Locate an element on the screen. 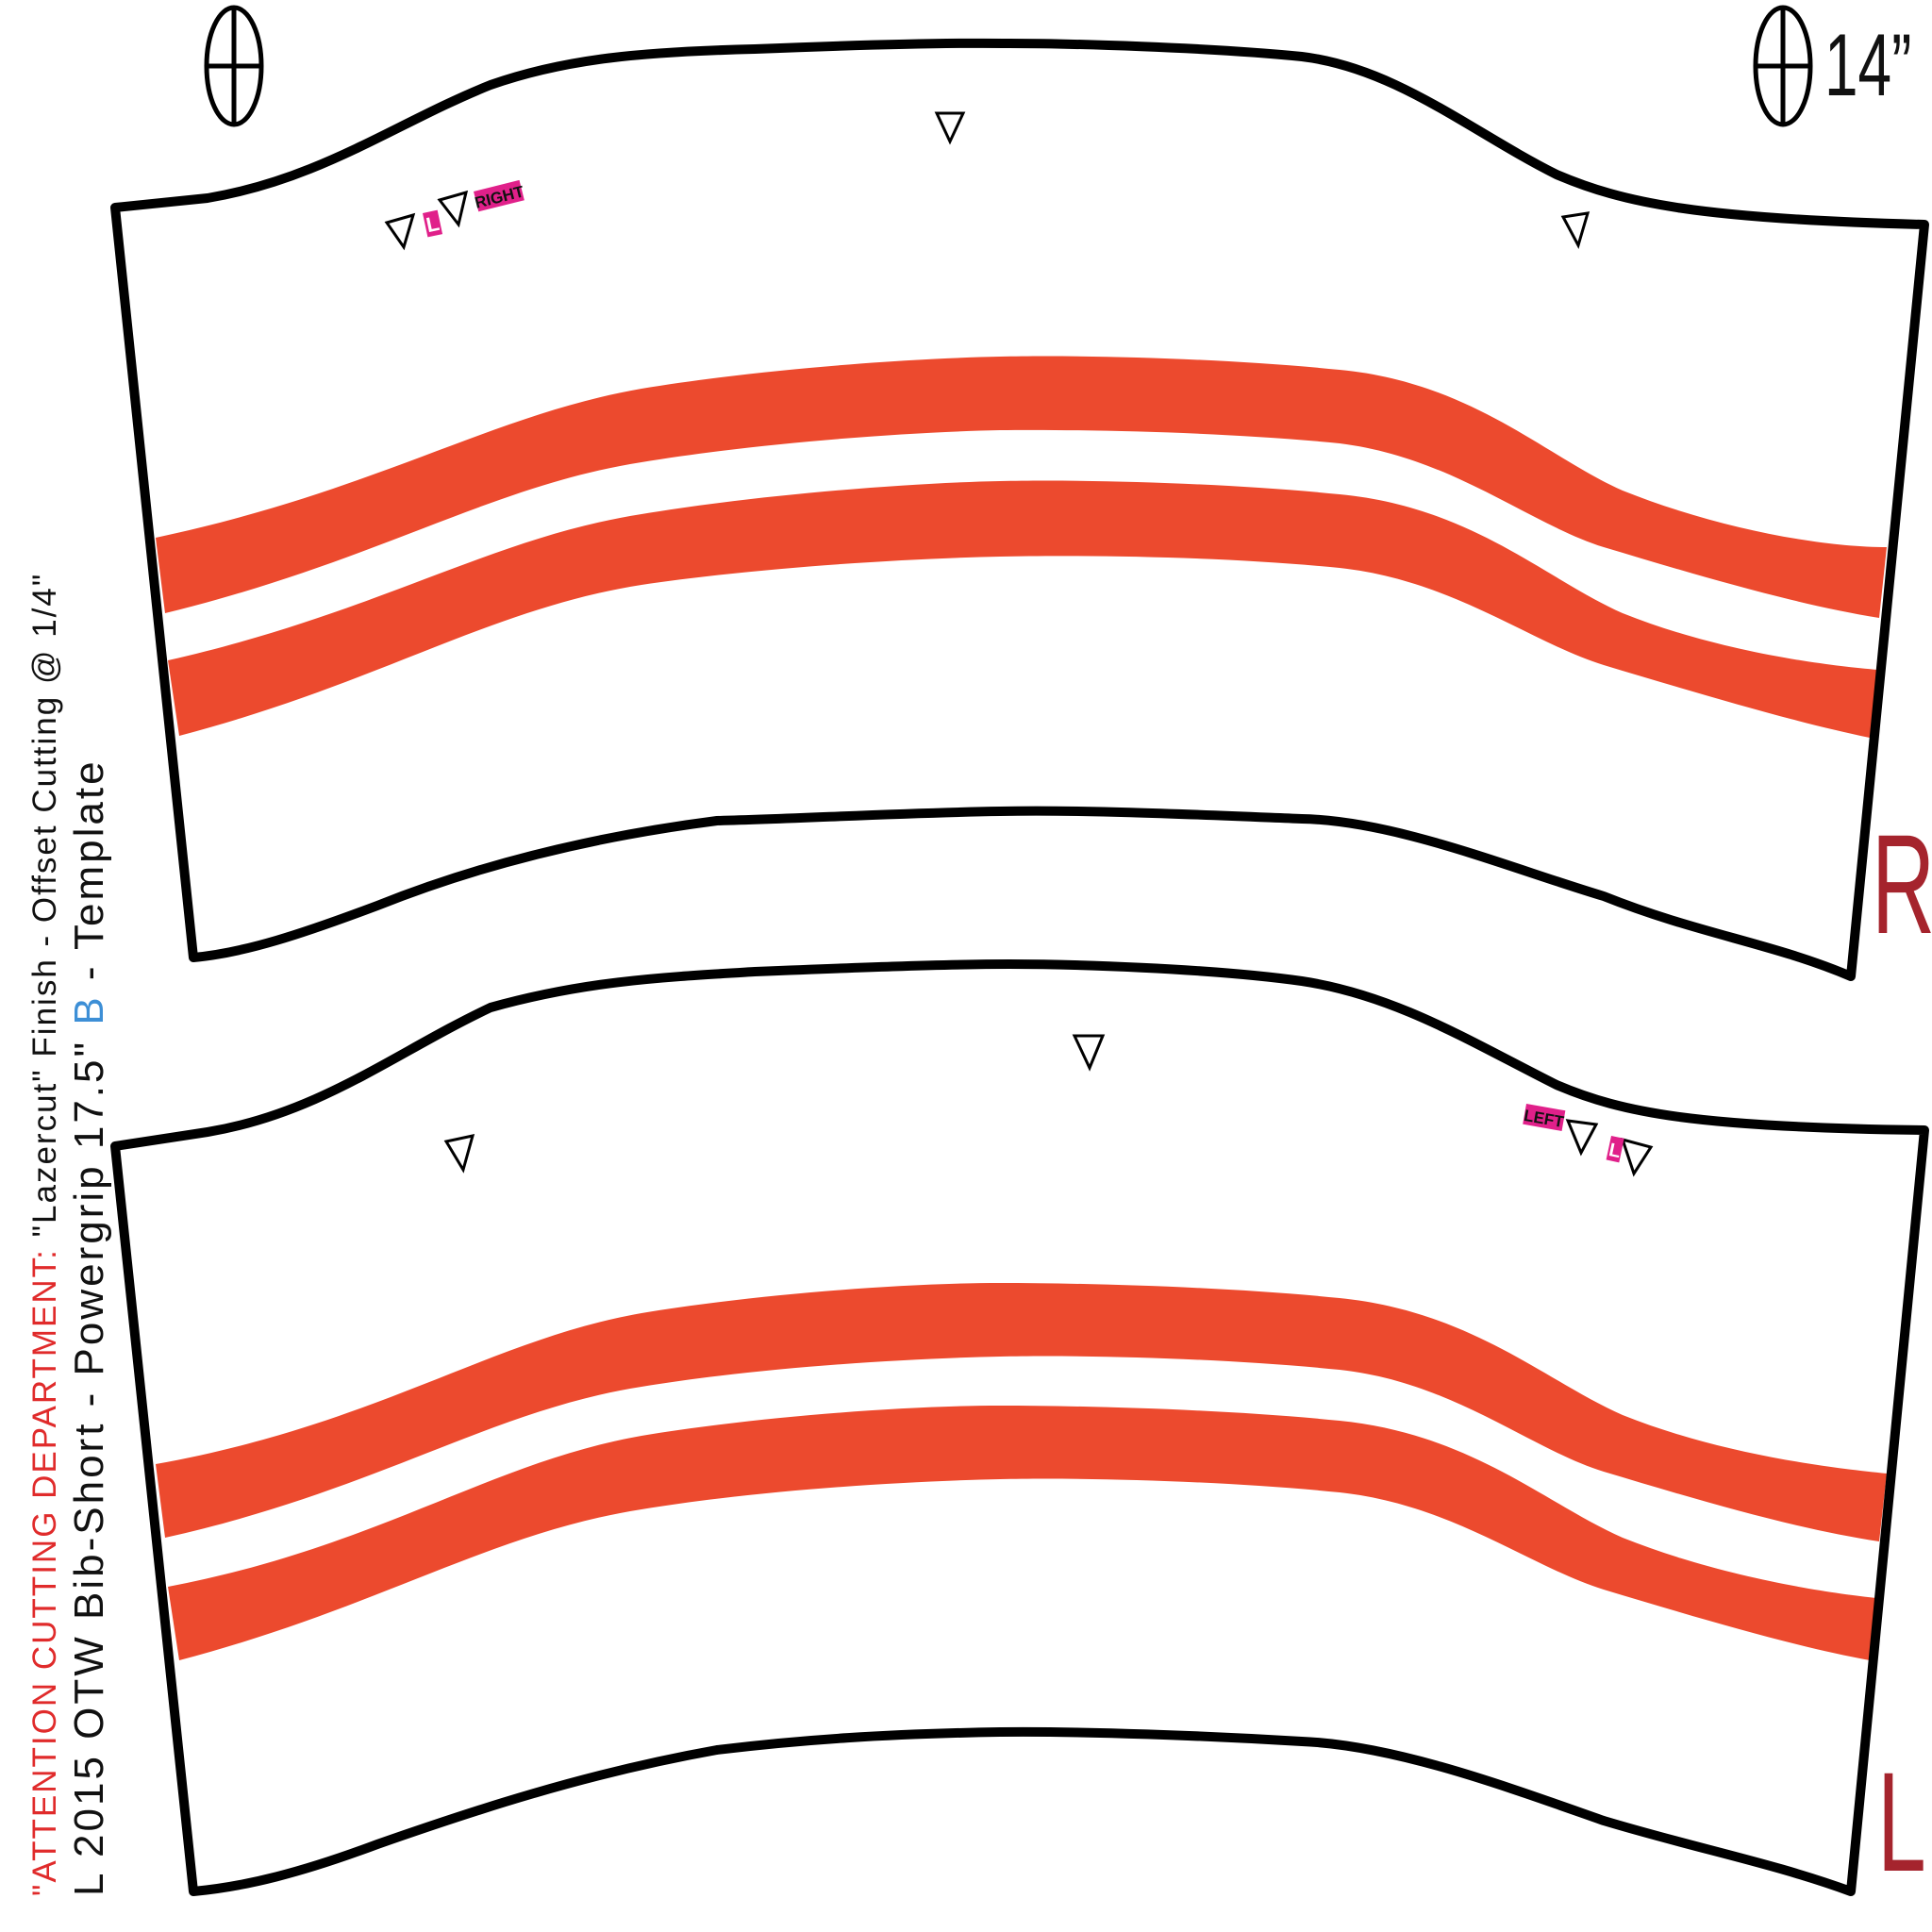  side-letter-right: R is located at coordinates (1902, 884).